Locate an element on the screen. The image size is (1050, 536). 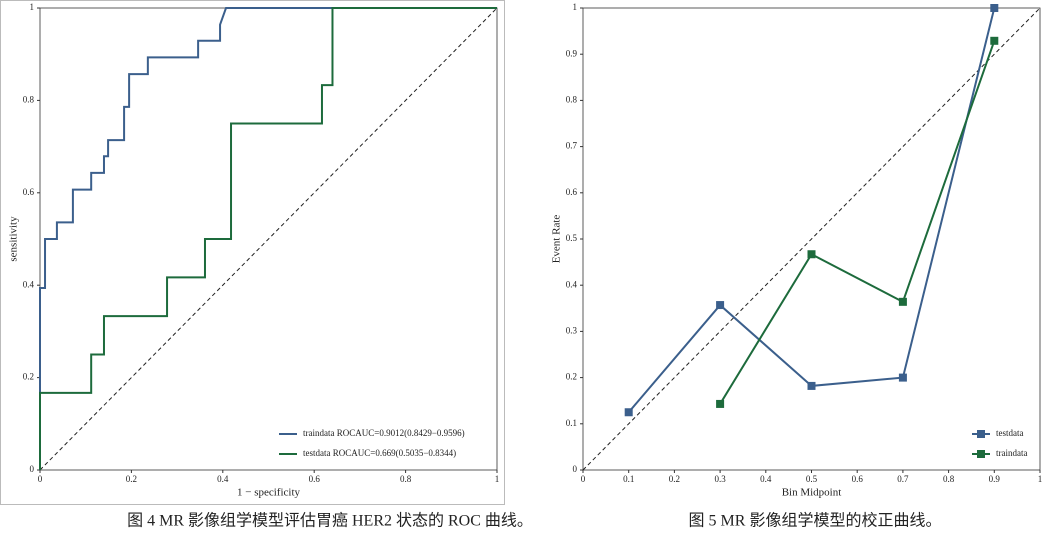
x-axis-label: 1 − specificity is located at coordinates (269, 493).